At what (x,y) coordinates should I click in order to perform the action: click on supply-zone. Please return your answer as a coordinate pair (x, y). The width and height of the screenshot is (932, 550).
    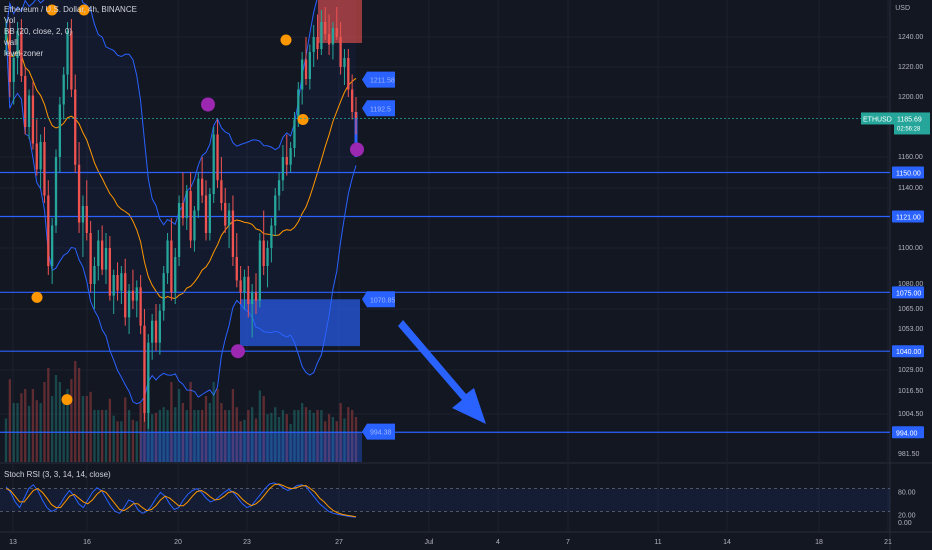
    Looking at the image, I should click on (340, 21).